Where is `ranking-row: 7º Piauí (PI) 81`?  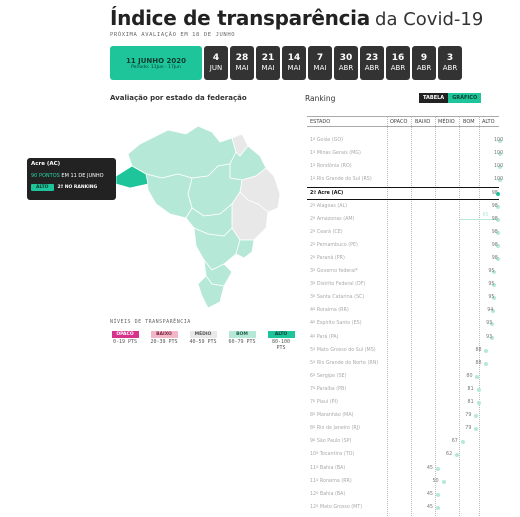 ranking-row: 7º Piauí (PI) 81 is located at coordinates (403, 403).